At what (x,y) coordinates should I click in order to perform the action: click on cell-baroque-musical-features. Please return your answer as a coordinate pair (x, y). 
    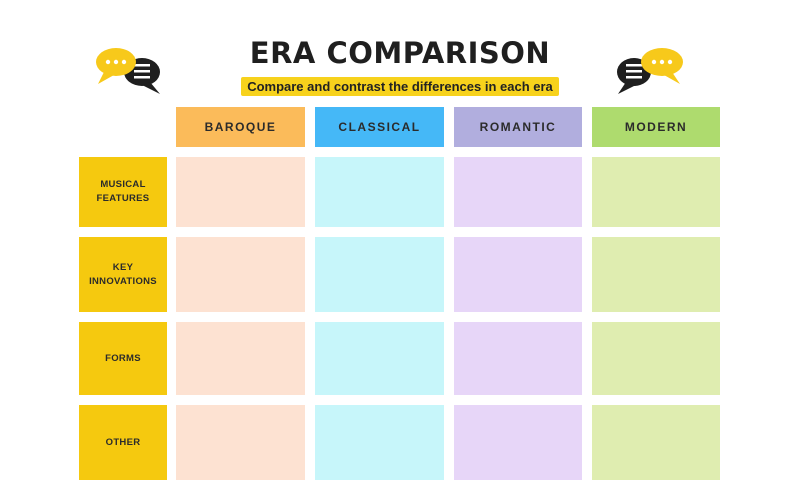
    Looking at the image, I should click on (240, 192).